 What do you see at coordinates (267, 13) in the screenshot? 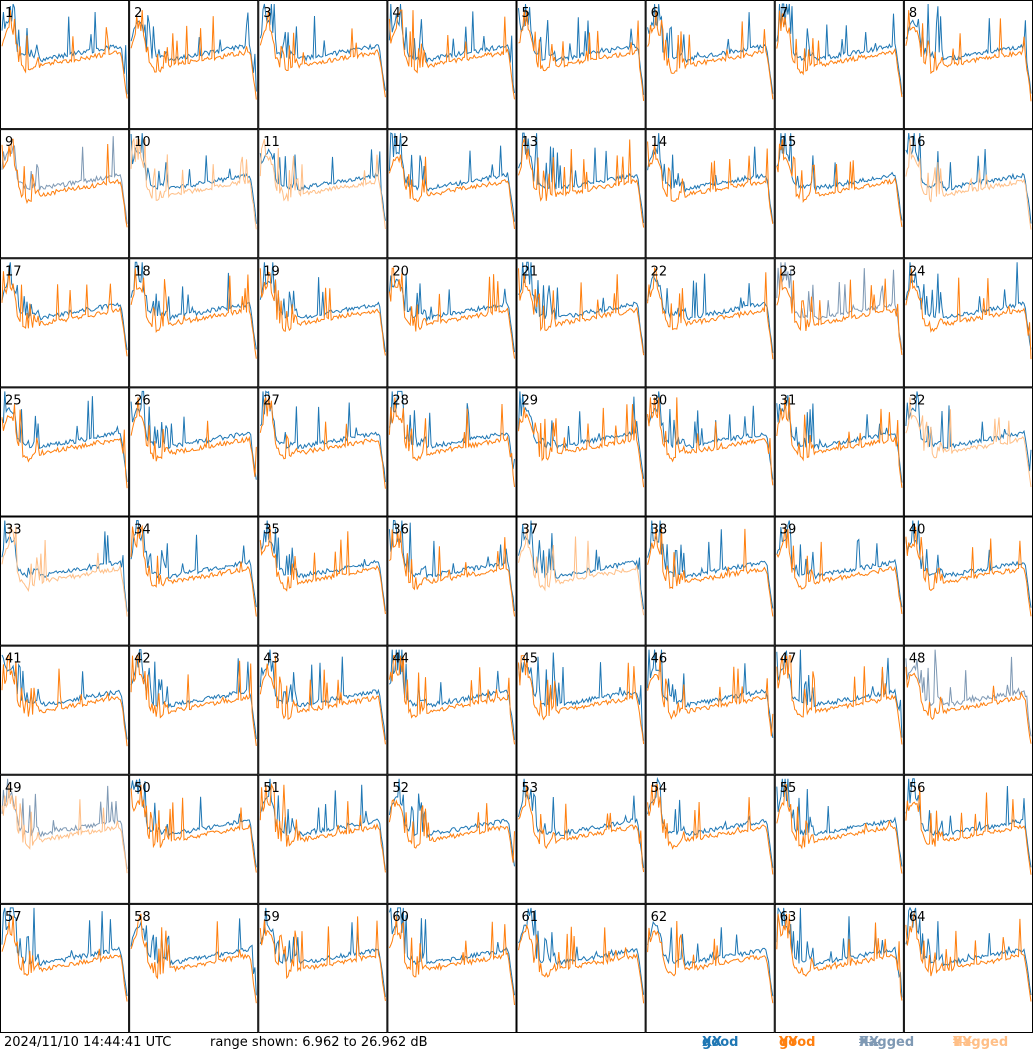
I see `panel-label: 3` at bounding box center [267, 13].